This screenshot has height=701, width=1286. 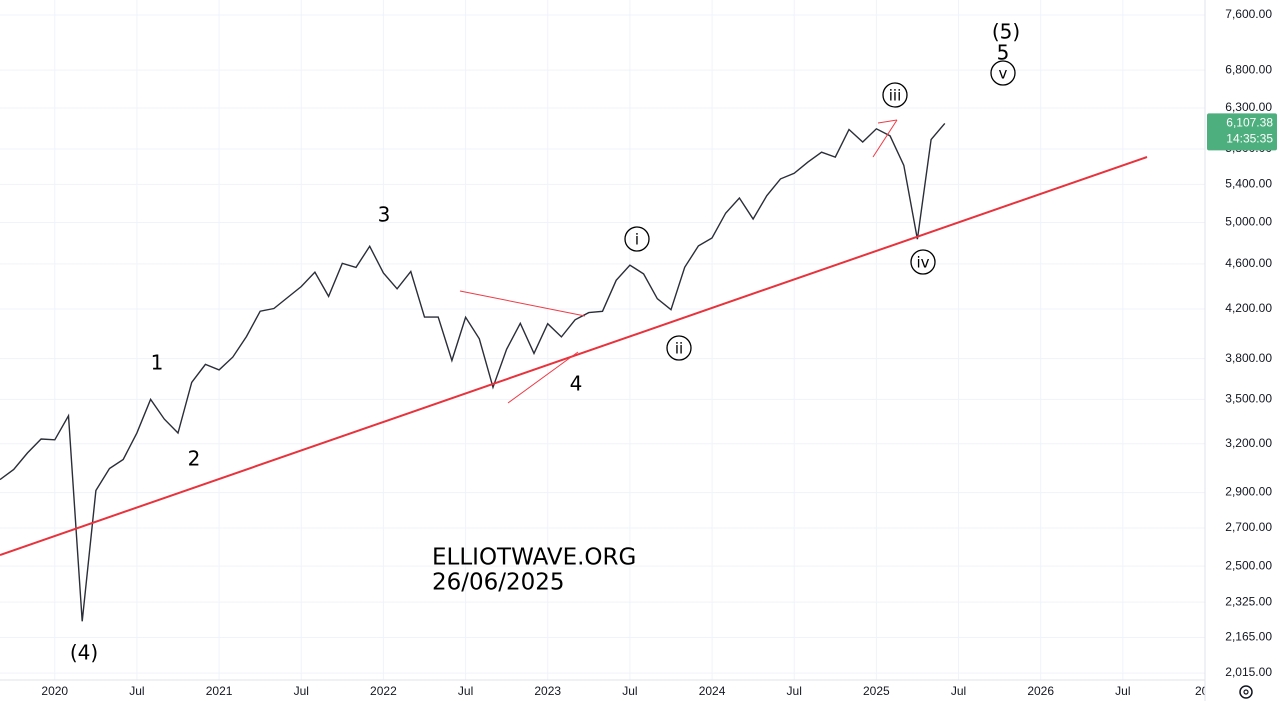 What do you see at coordinates (522, 303) in the screenshot?
I see `triangle-upper` at bounding box center [522, 303].